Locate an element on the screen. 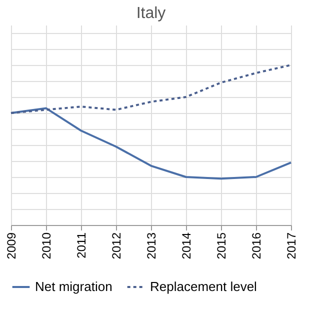  x-tick-label: 2012 is located at coordinates (117, 246).